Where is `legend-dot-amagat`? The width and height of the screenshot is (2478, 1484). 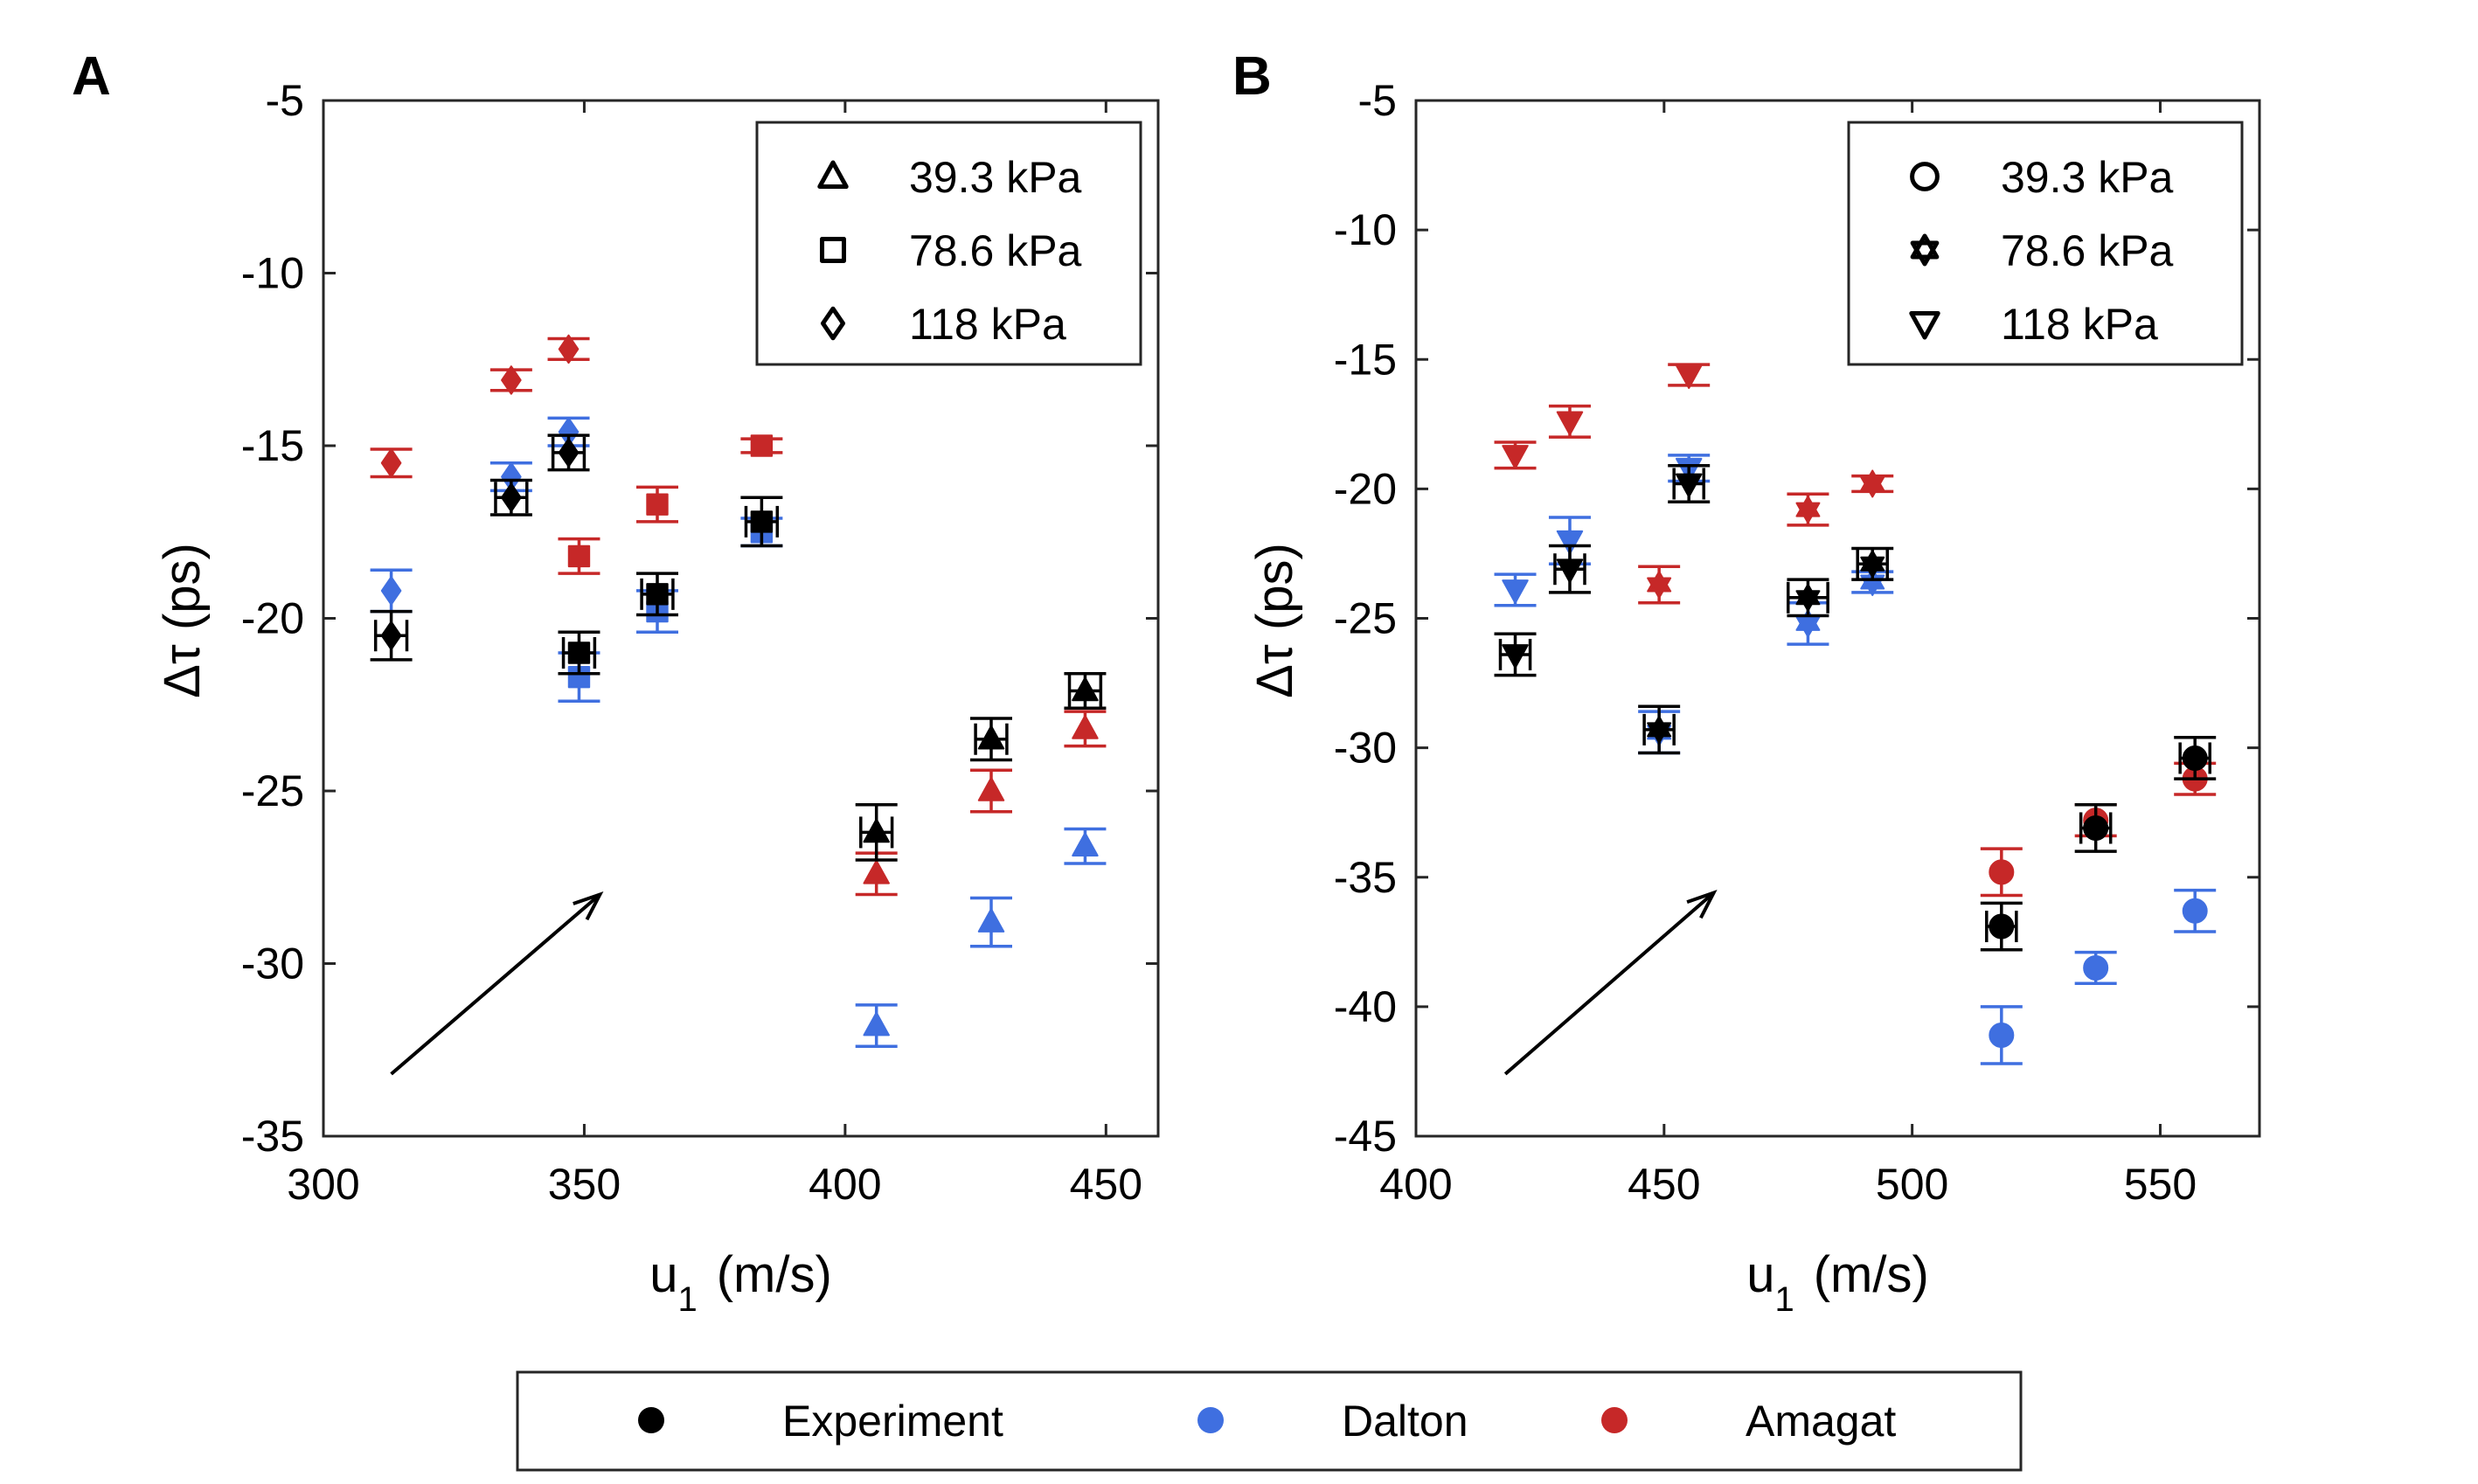
legend-dot-amagat is located at coordinates (1615, 1420).